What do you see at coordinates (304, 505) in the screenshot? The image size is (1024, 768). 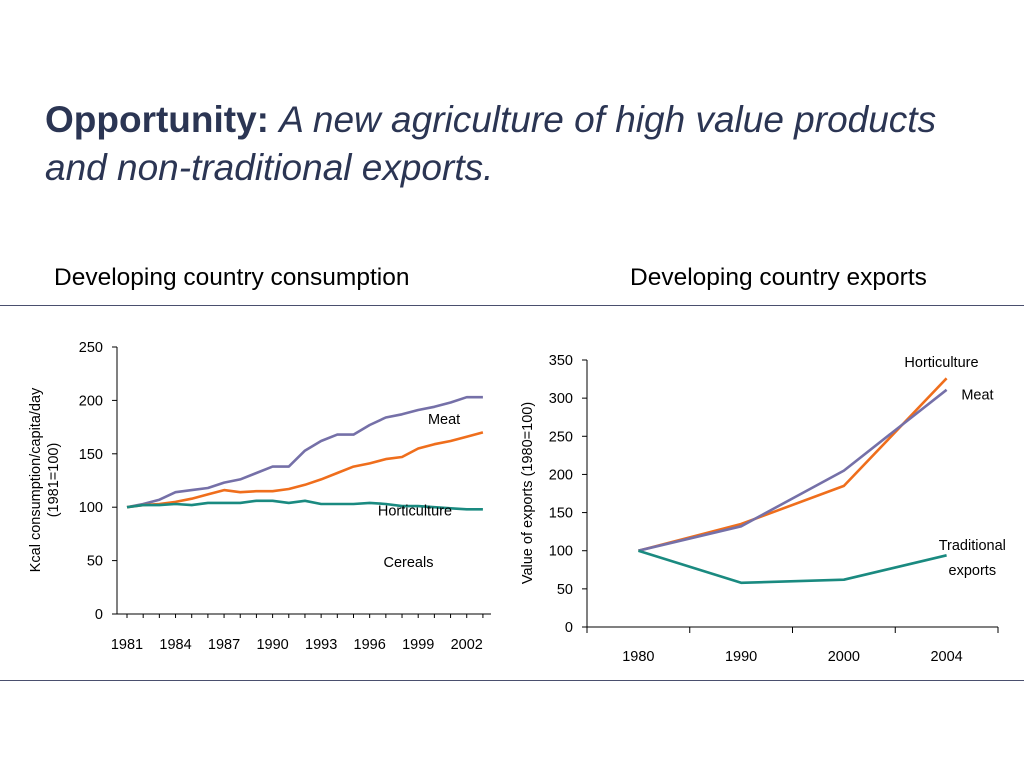 I see `consumption-series-cereals` at bounding box center [304, 505].